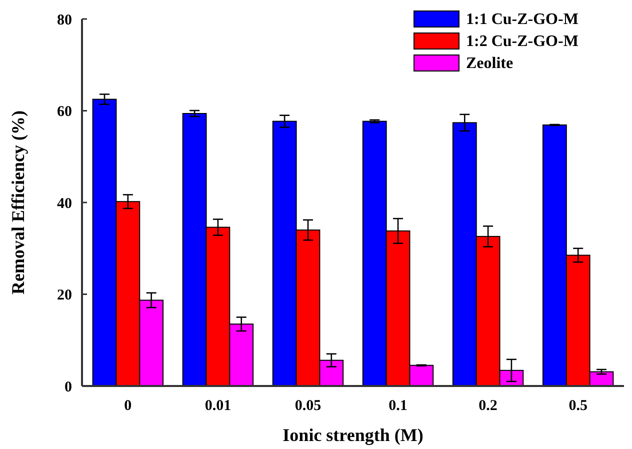 The width and height of the screenshot is (632, 449). What do you see at coordinates (68, 387) in the screenshot?
I see `y-tick-label: 0` at bounding box center [68, 387].